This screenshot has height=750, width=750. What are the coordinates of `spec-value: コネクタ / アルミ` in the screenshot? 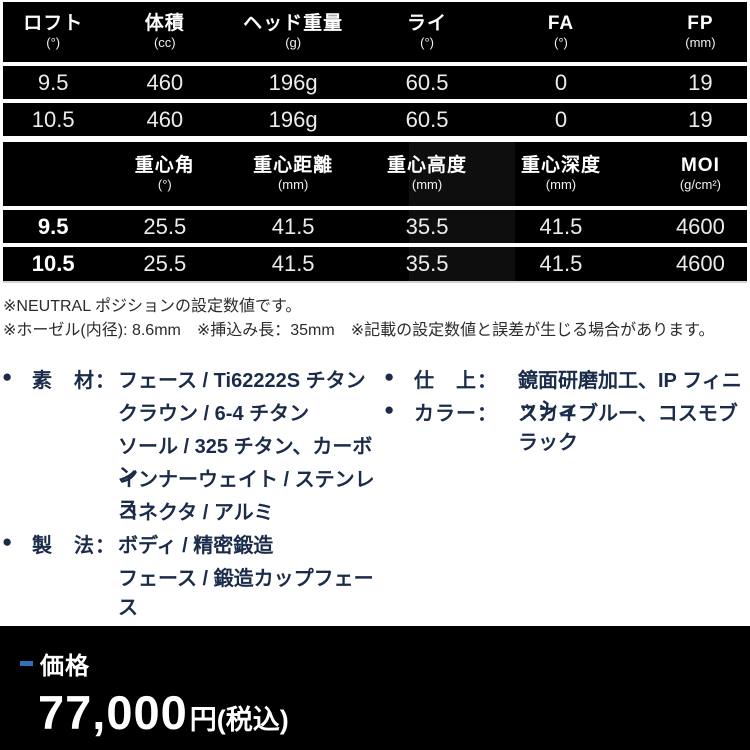 It's located at (196, 513).